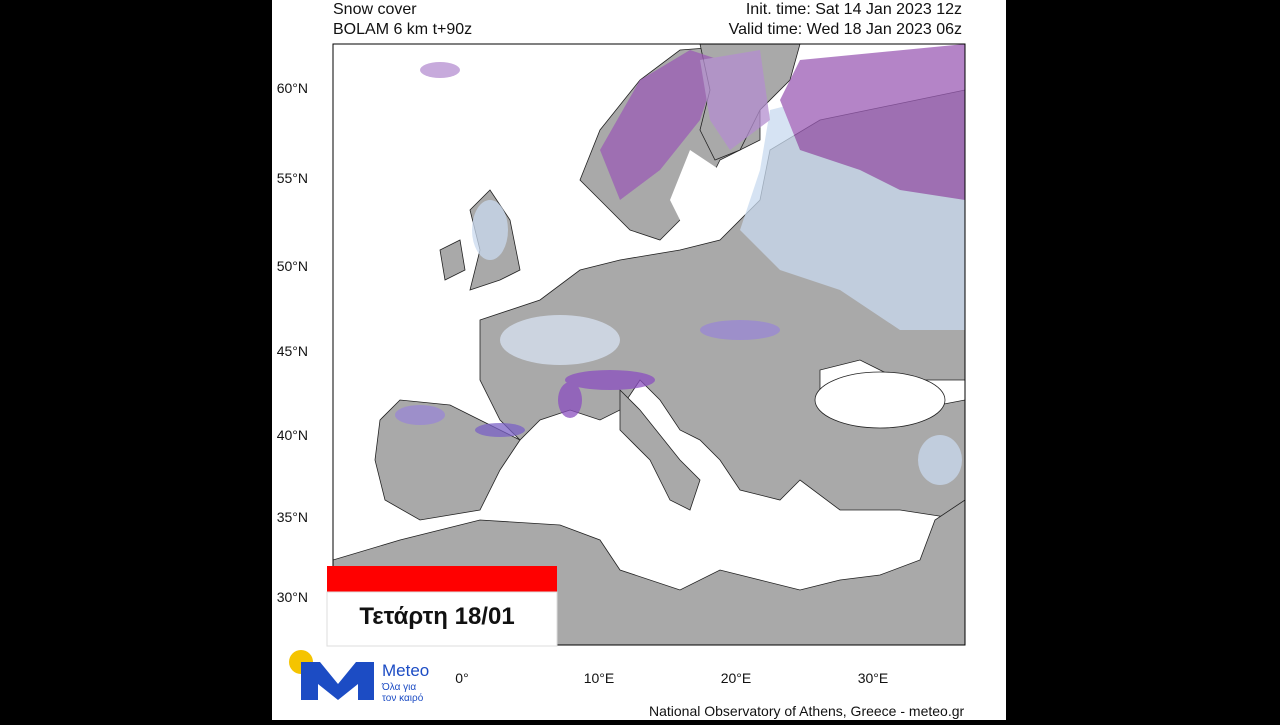 The height and width of the screenshot is (725, 1280). Describe the element at coordinates (403, 698) in the screenshot. I see `logo-tagline: τον καιρό` at that location.